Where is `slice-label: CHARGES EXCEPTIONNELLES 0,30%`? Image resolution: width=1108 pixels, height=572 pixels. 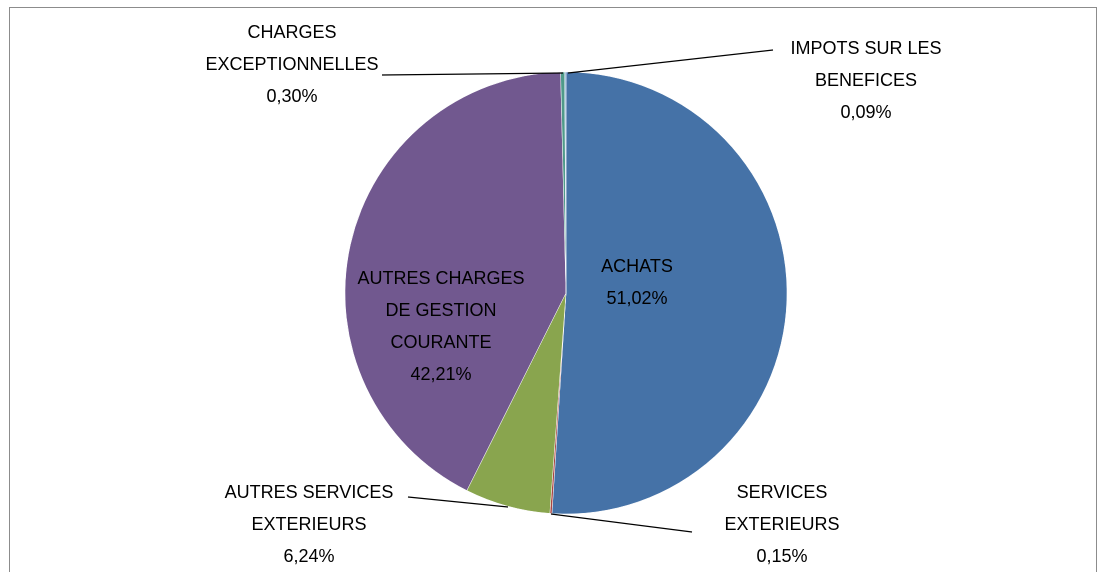
slice-label: CHARGES EXCEPTIONNELLES 0,30% is located at coordinates (292, 64).